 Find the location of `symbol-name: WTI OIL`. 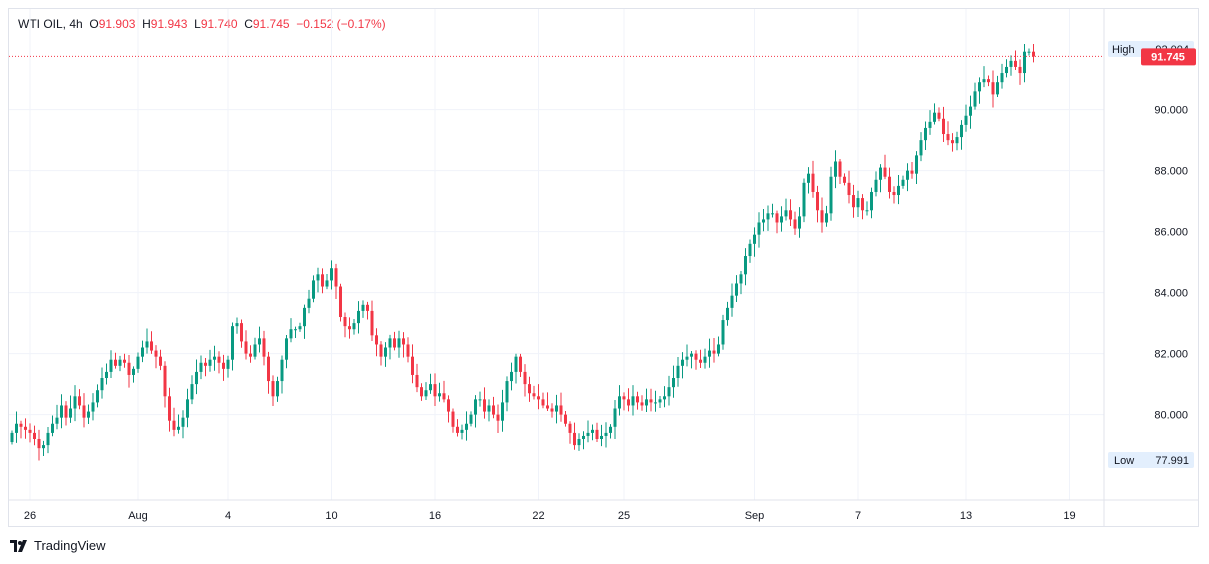

symbol-name: WTI OIL is located at coordinates (40, 24).